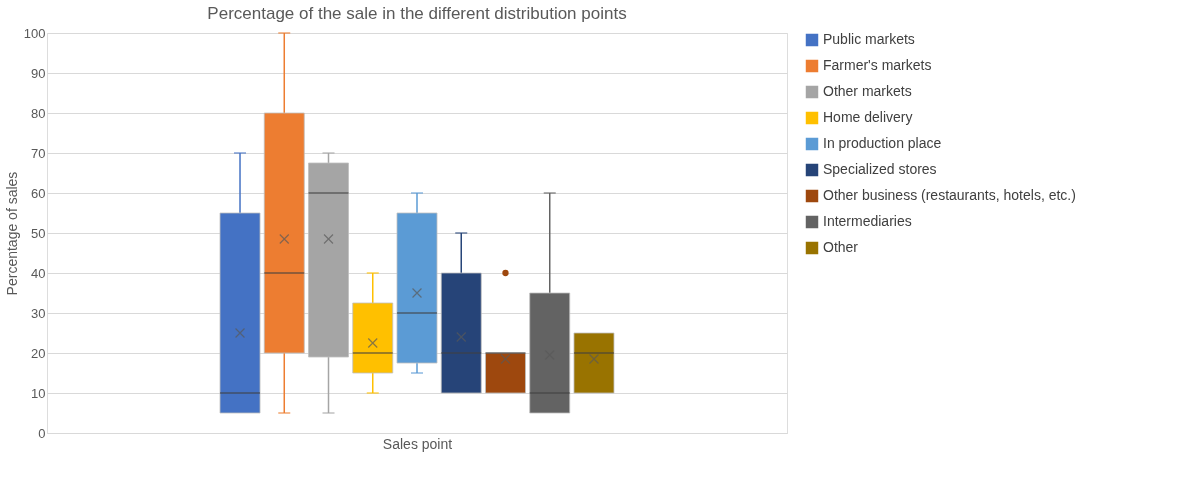 The height and width of the screenshot is (497, 1197). I want to click on legend-label: Farmer's markets, so click(877, 65).